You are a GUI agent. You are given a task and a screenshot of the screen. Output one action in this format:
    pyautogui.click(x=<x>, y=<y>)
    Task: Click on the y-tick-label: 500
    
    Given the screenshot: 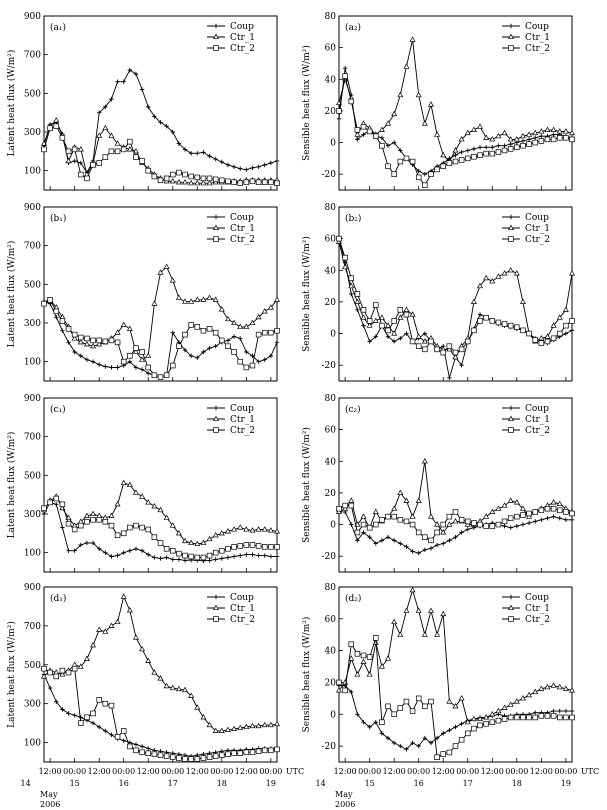 What is the action you would take?
    pyautogui.click(x=32, y=94)
    